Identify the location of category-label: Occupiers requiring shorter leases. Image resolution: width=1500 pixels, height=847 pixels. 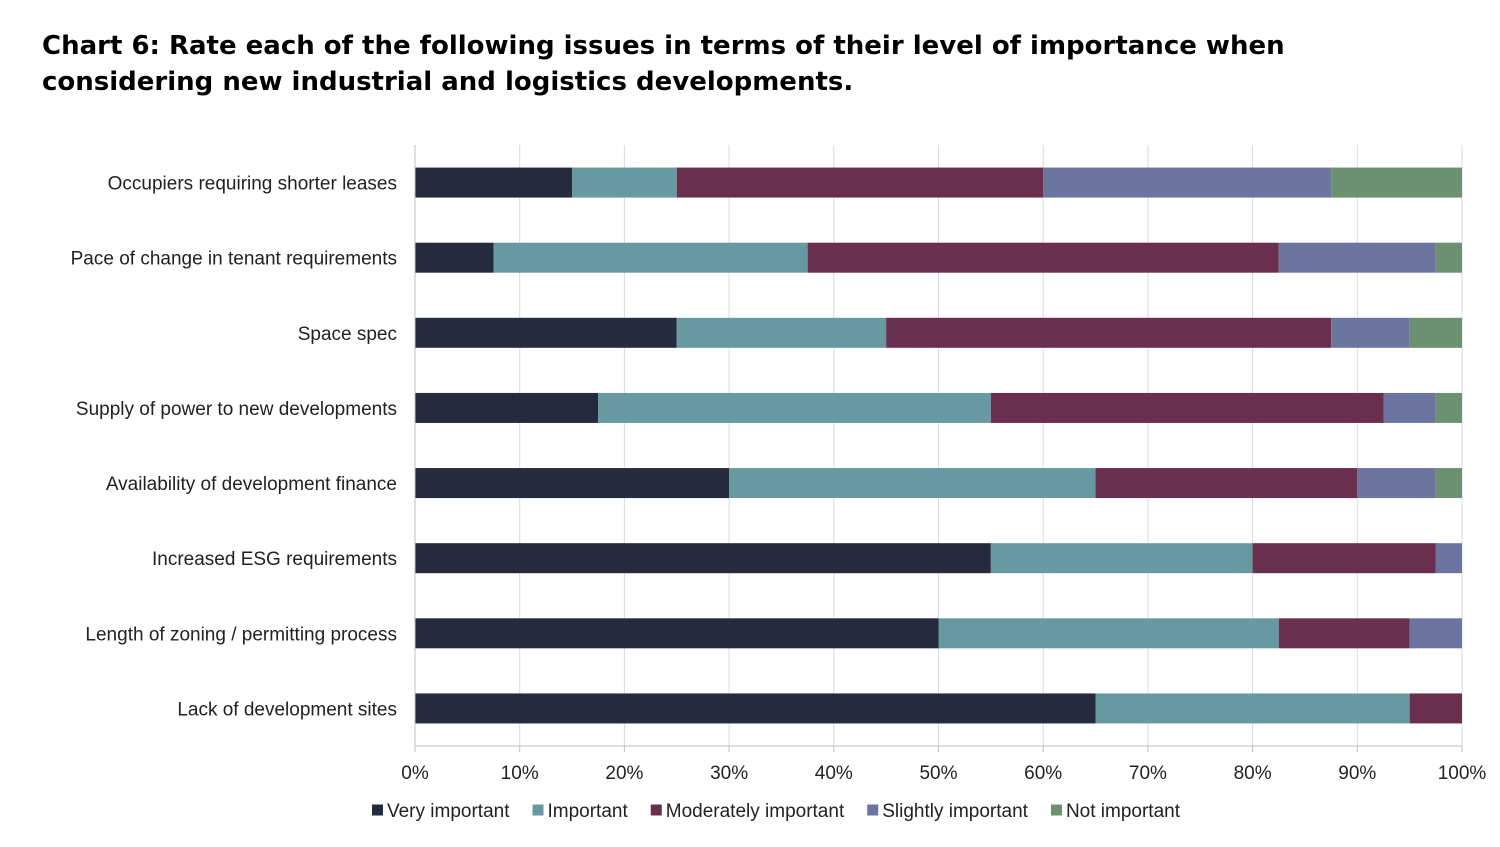
(252, 184).